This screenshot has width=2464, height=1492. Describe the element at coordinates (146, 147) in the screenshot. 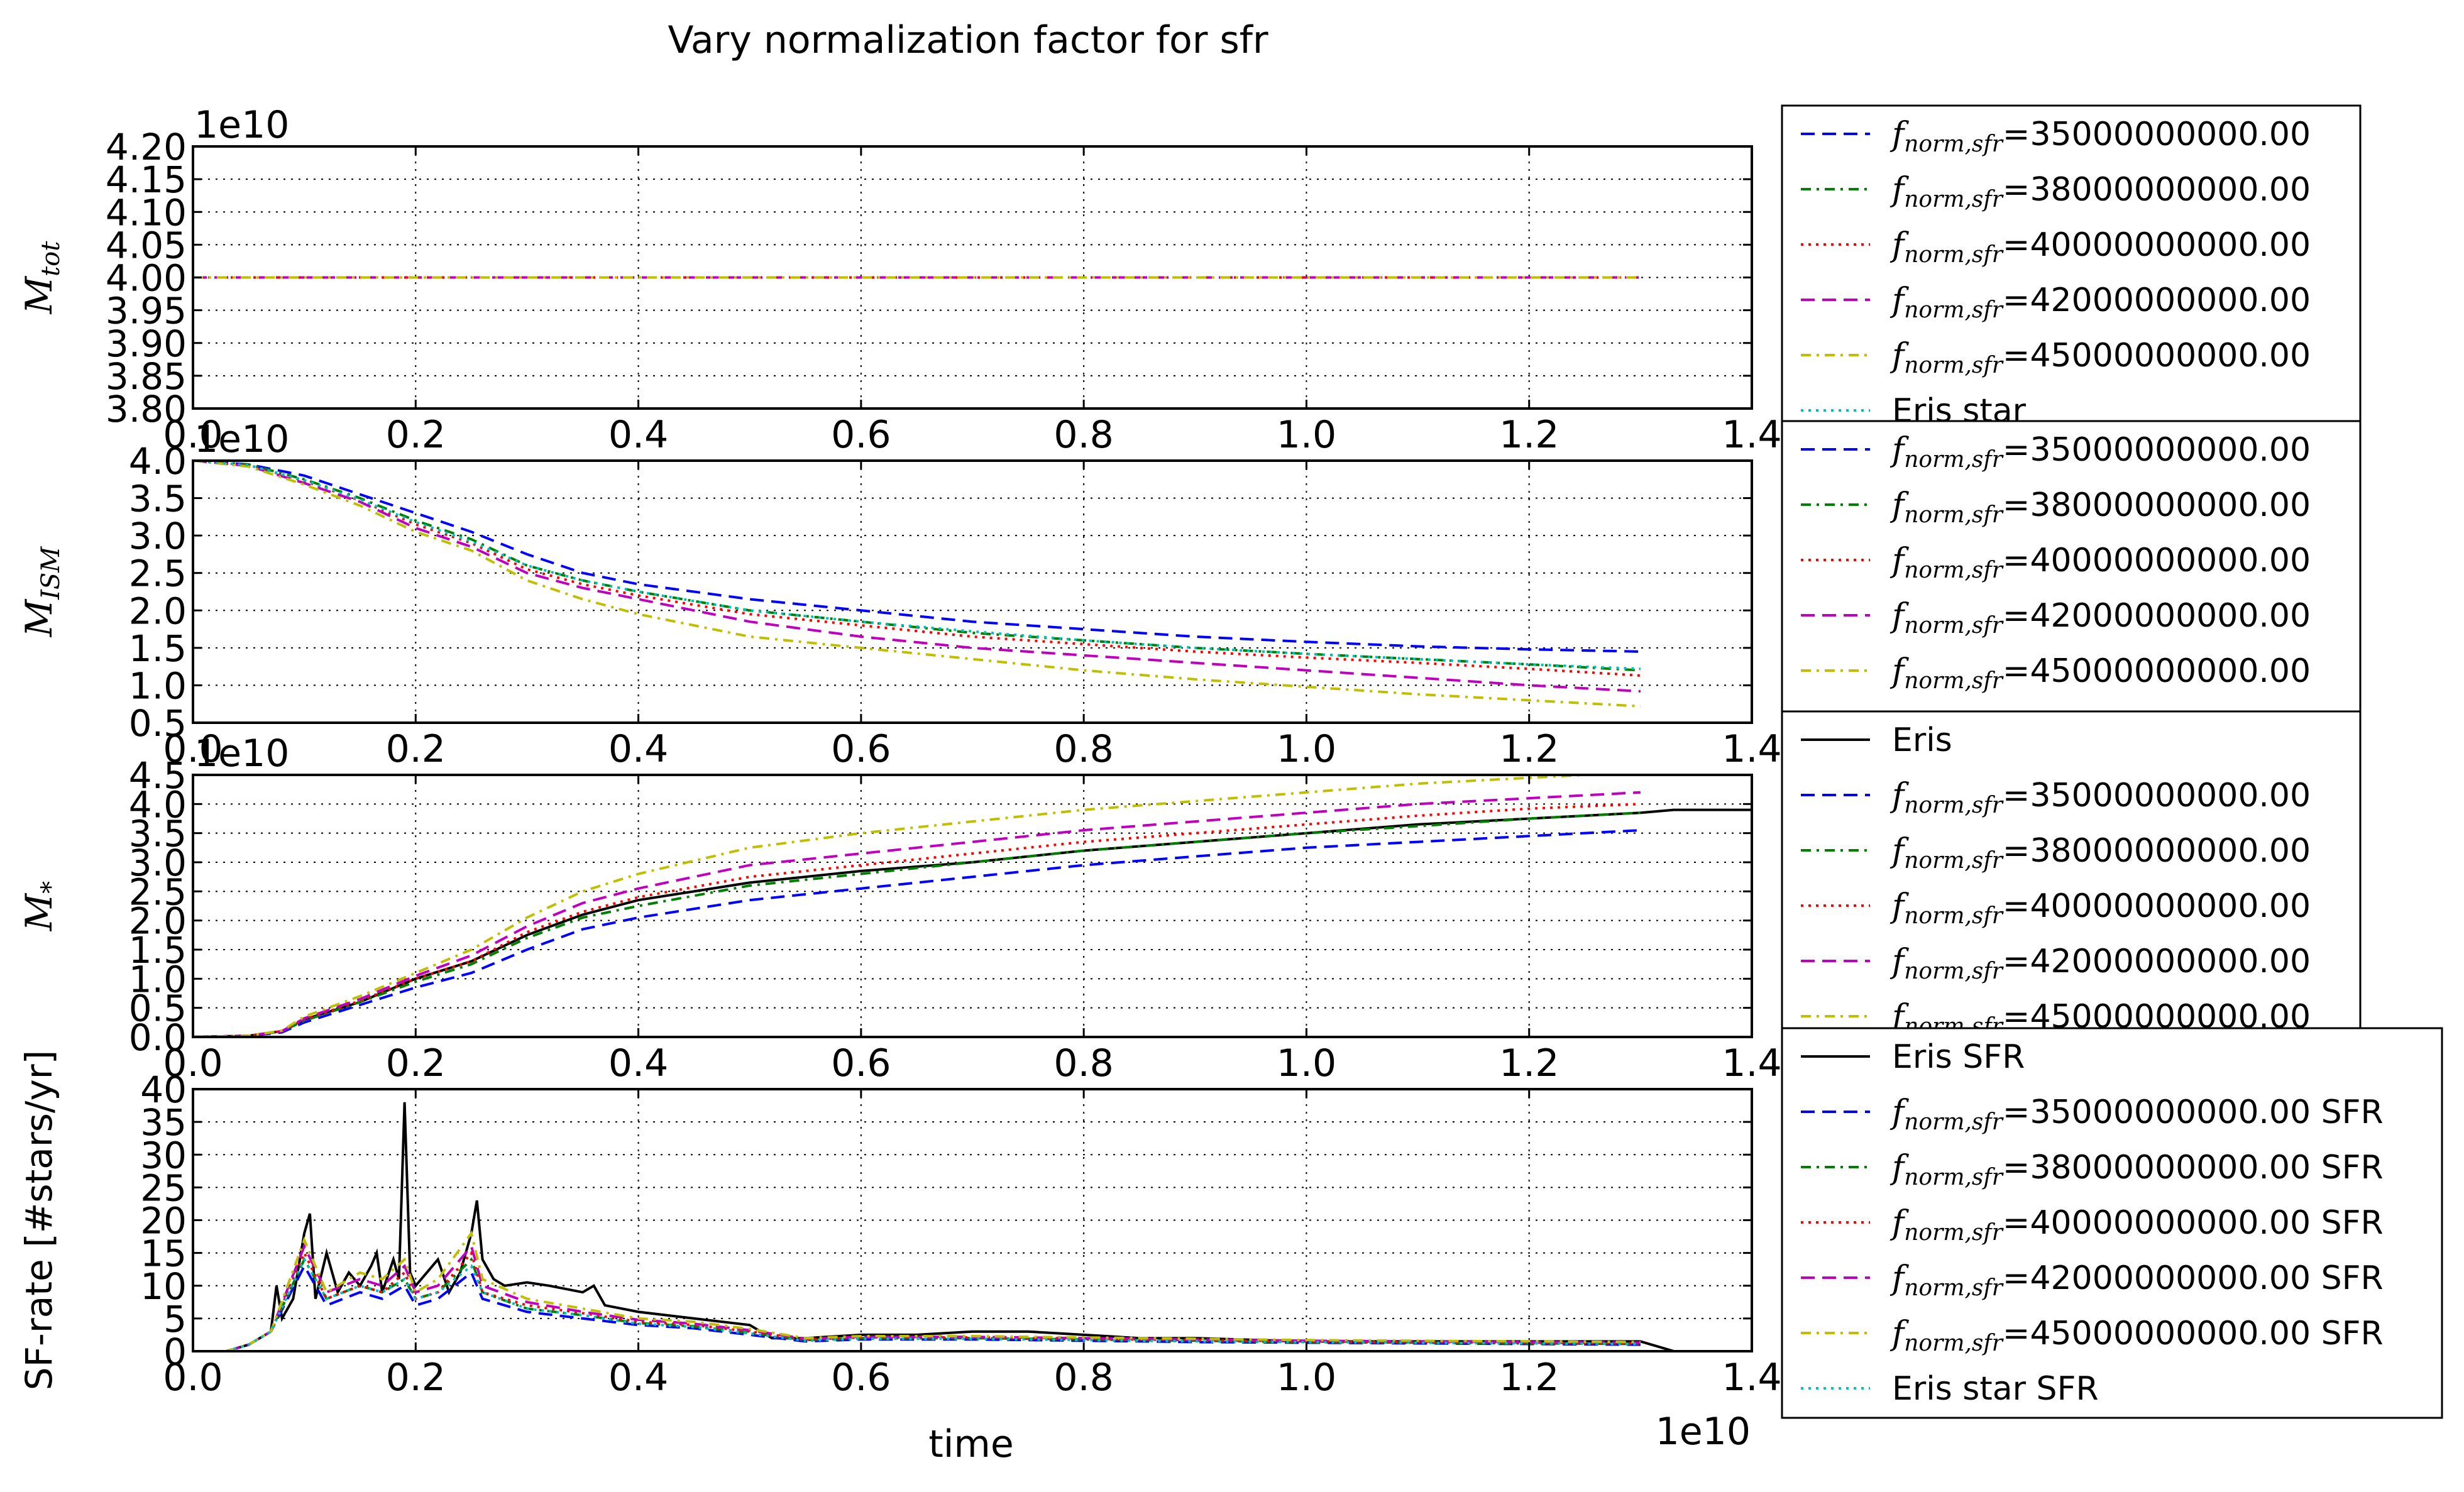

I see `y-tick-label: 4.20` at that location.